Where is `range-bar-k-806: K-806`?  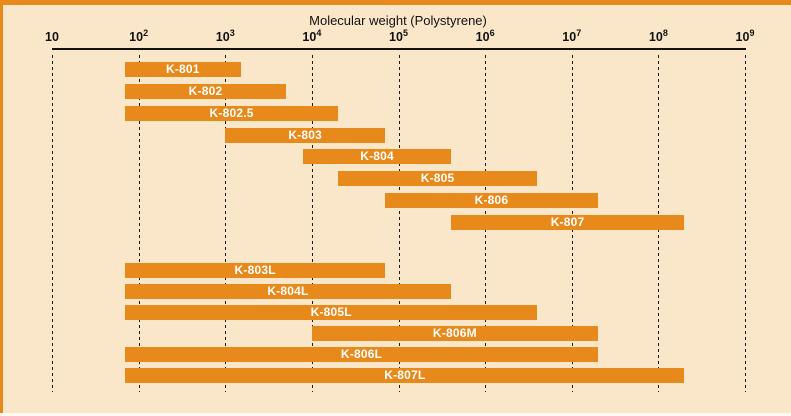
range-bar-k-806: K-806 is located at coordinates (491, 200).